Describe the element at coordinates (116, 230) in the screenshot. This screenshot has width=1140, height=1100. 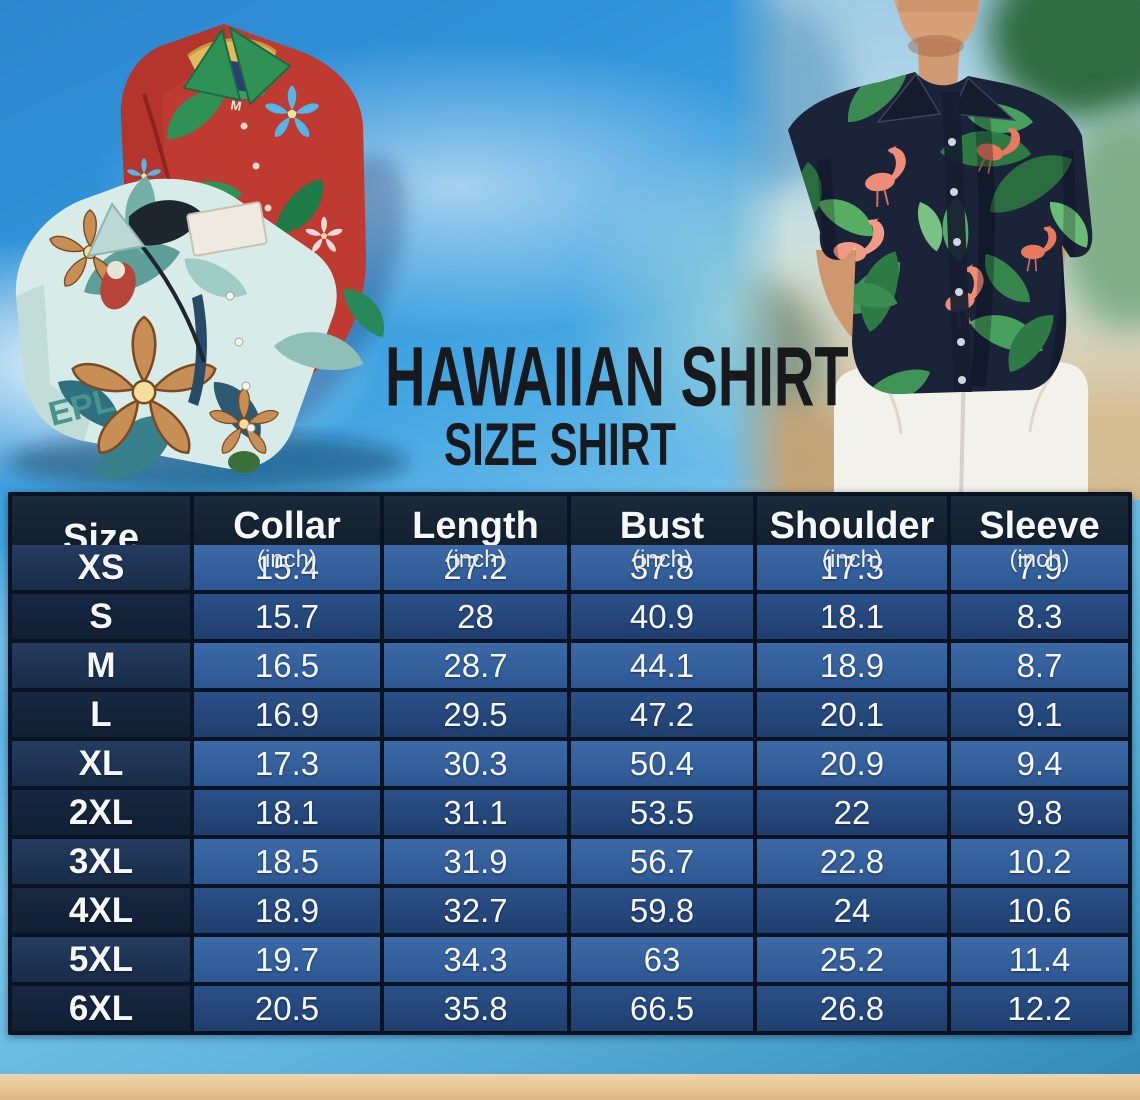
I see `teal-shirt-collar` at that location.